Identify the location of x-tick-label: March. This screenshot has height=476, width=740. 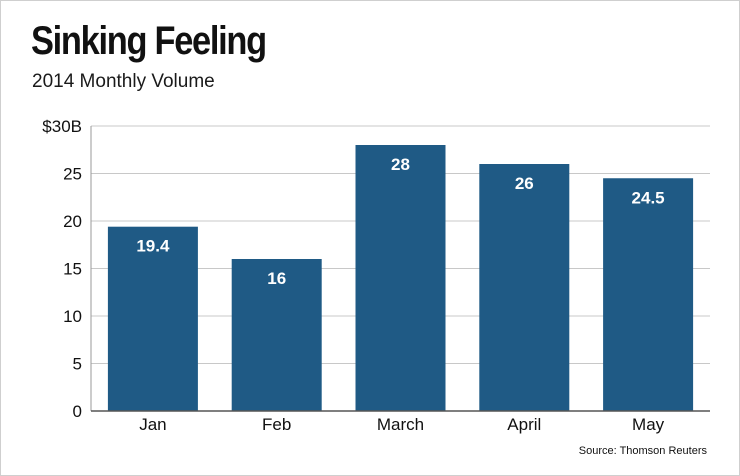
(400, 424).